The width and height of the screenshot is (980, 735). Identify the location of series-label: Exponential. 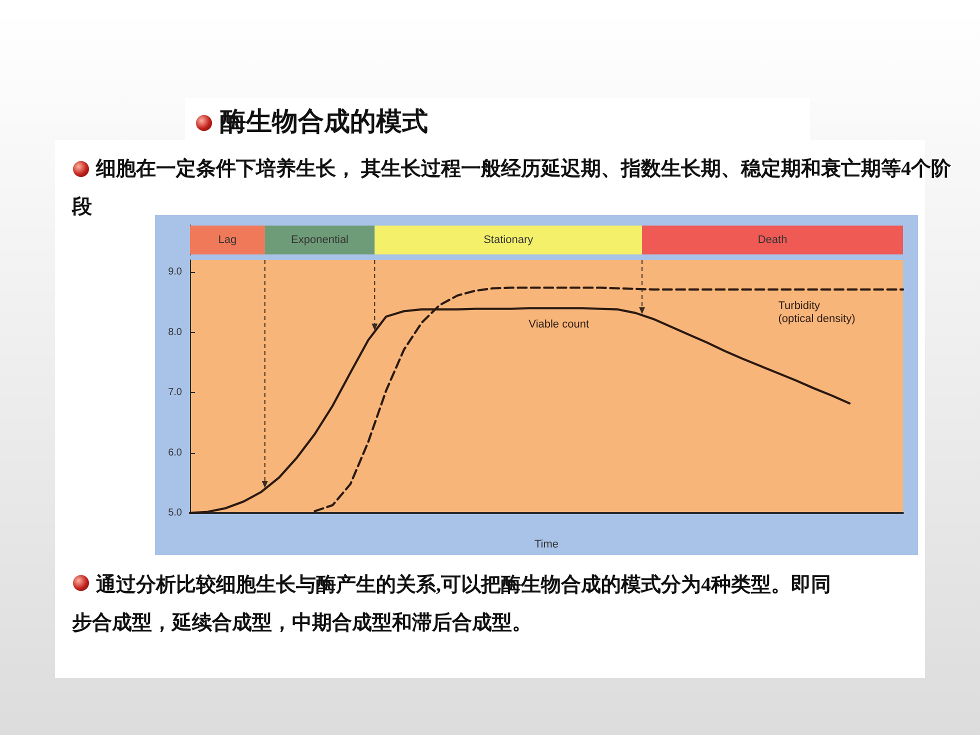
(320, 240).